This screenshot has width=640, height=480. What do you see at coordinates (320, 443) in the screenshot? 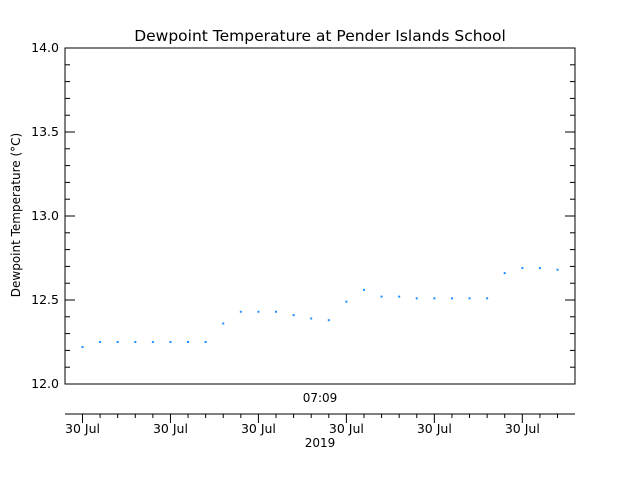
I see `x-axis-year-label: 2019` at bounding box center [320, 443].